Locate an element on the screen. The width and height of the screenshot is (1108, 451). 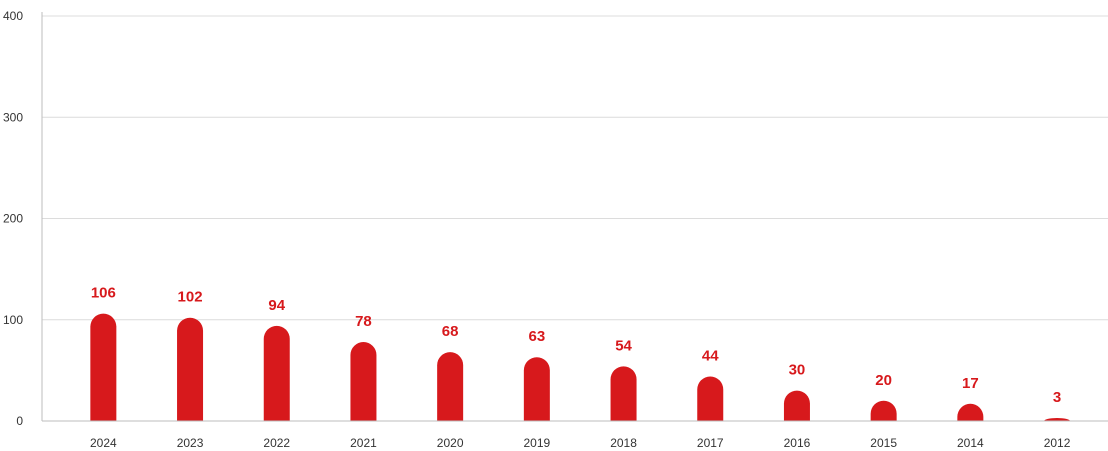
bar-2022 is located at coordinates (276, 373).